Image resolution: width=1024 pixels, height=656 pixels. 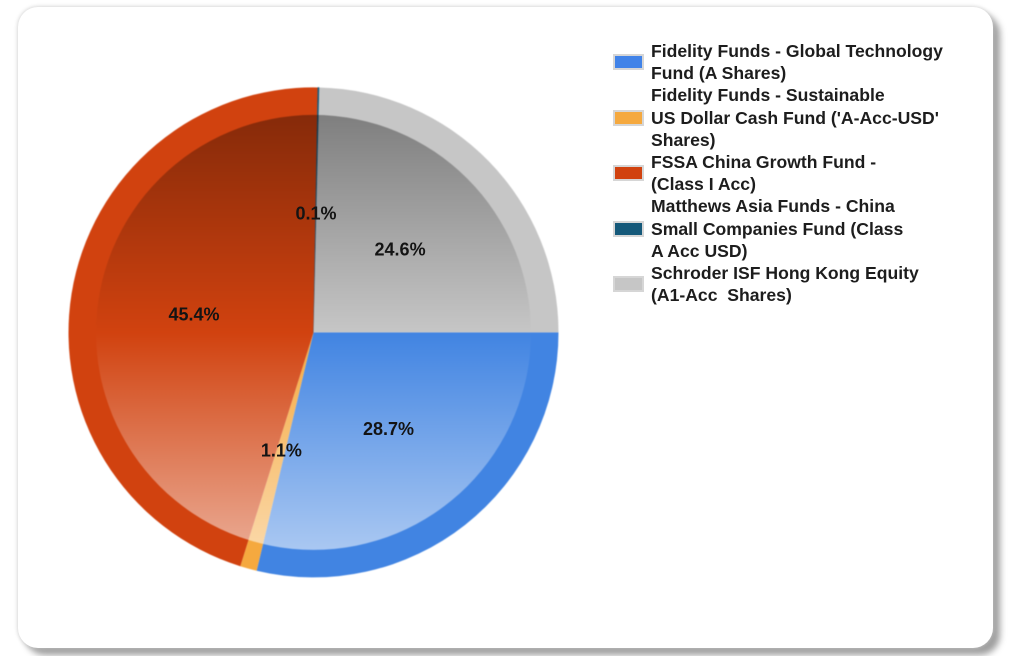 I want to click on svg-text: 1.1%, so click(x=281, y=451).